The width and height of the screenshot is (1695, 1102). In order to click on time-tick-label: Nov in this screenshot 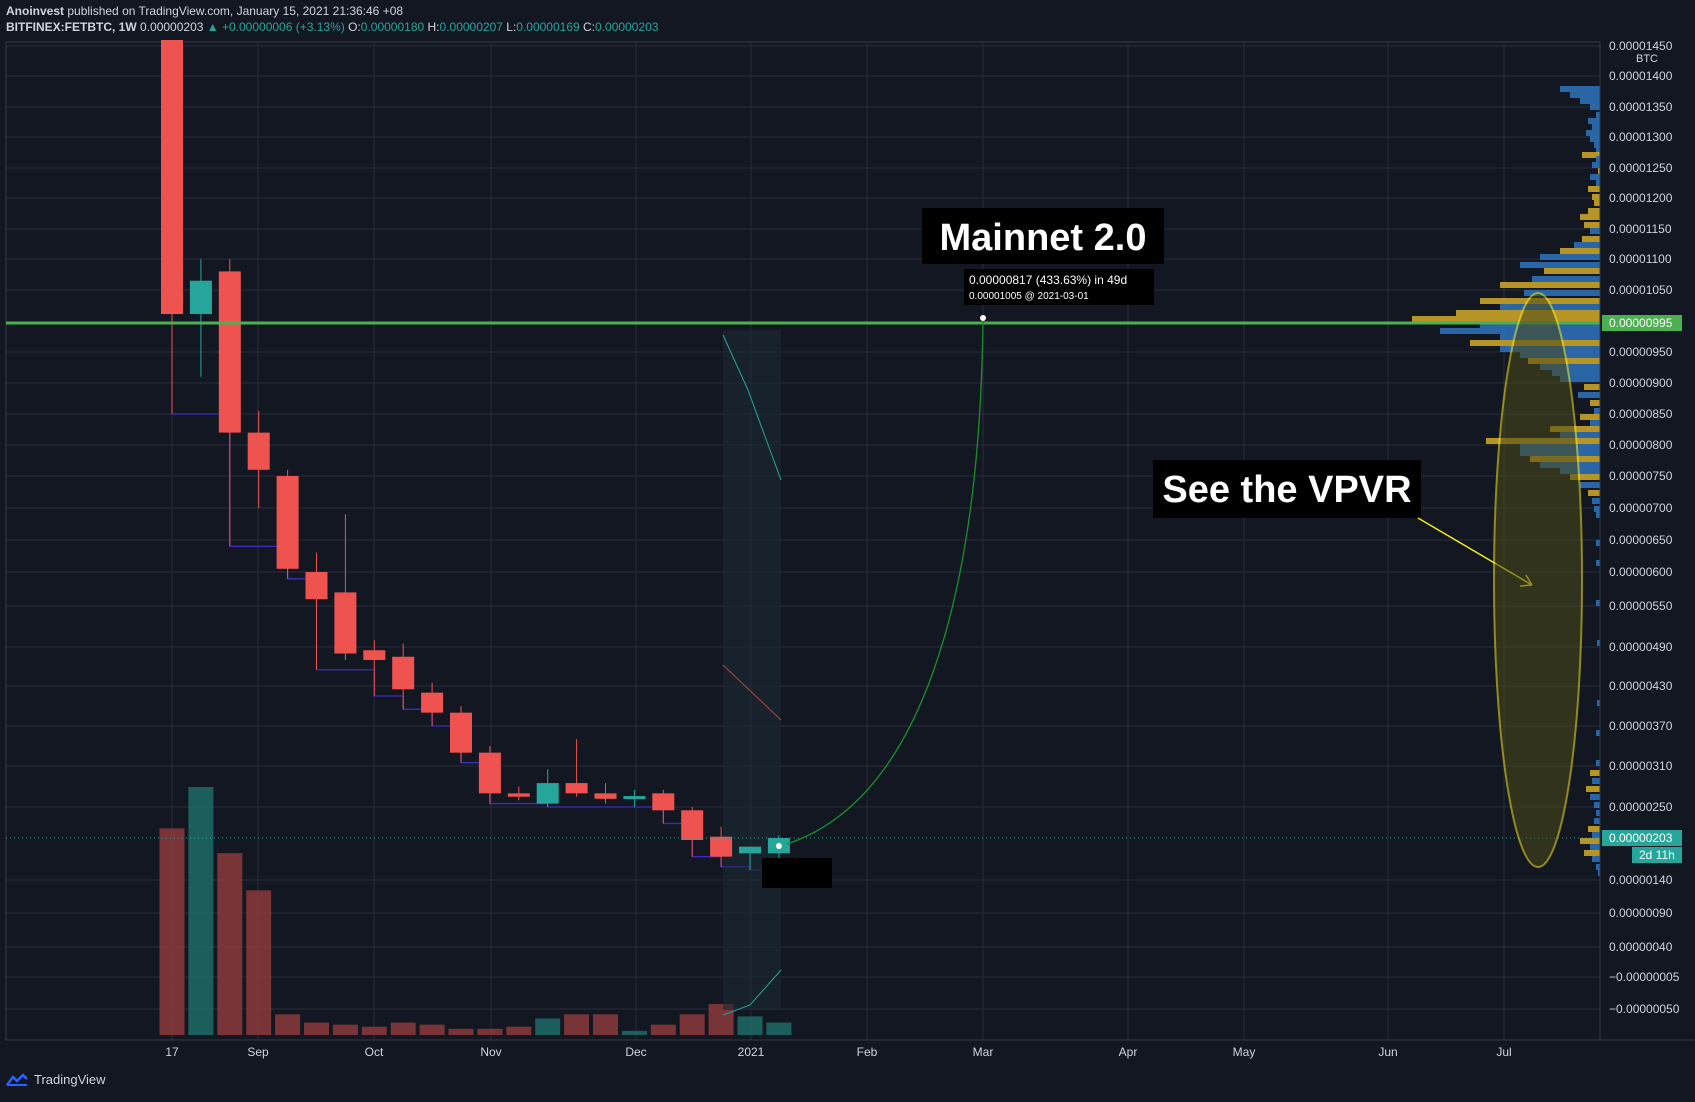, I will do `click(490, 1052)`.